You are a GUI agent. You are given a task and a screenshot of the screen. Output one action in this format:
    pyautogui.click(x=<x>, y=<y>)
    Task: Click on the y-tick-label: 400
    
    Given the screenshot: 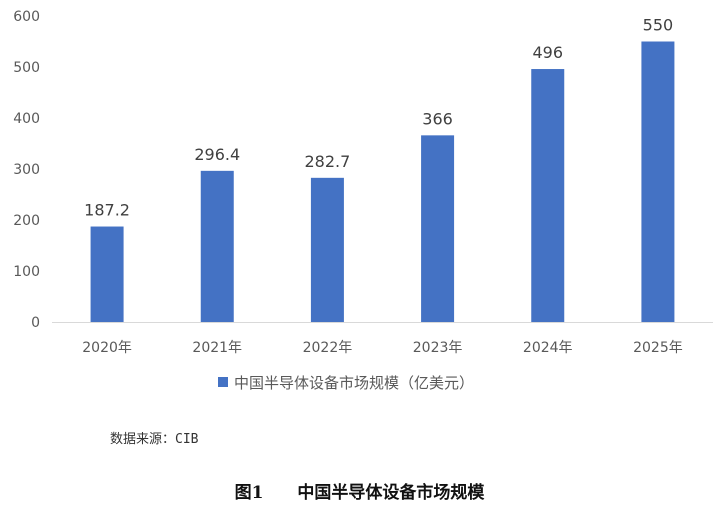 What is the action you would take?
    pyautogui.click(x=26, y=119)
    